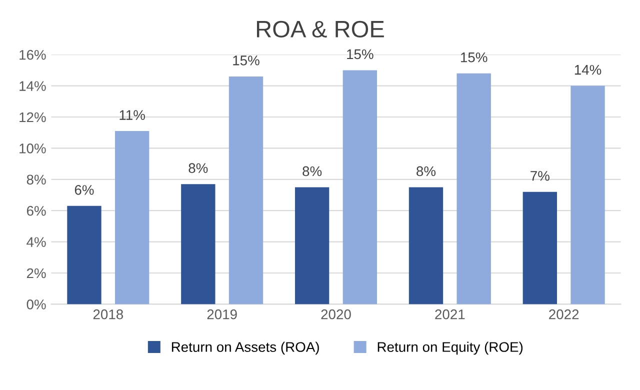 This screenshot has height=390, width=640. Describe the element at coordinates (336, 314) in the screenshot. I see `x-tick-label: 2020` at that location.